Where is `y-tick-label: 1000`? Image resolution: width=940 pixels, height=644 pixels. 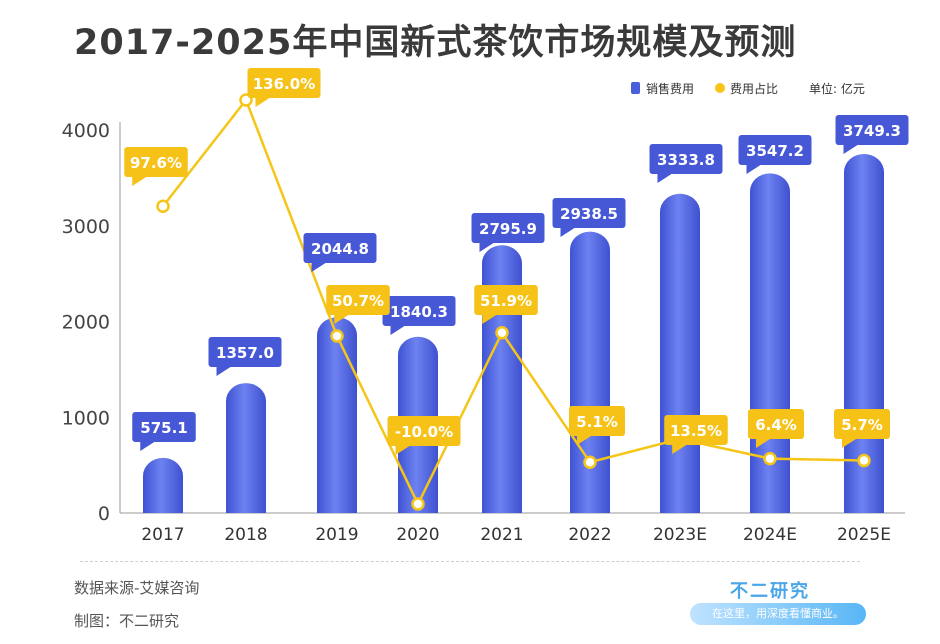 y-tick-label: 1000 is located at coordinates (86, 418).